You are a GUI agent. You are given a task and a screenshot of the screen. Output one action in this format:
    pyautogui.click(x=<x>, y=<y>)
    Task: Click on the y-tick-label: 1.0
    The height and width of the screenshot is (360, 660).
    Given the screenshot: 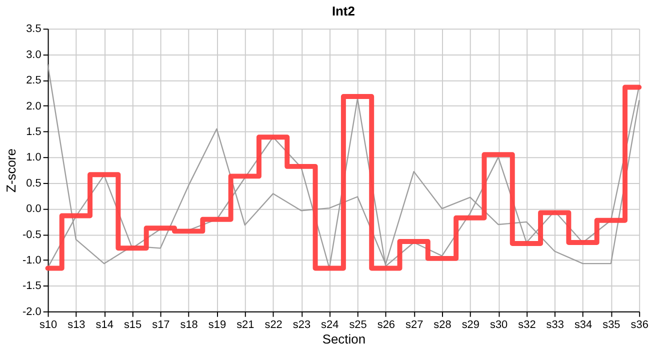 What is the action you would take?
    pyautogui.click(x=34, y=158)
    